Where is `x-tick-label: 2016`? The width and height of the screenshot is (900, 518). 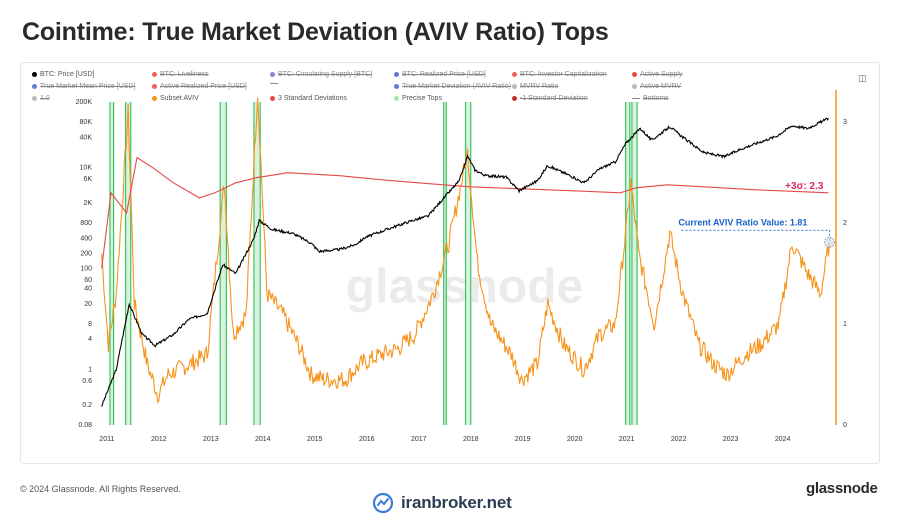 x-tick-label: 2016 is located at coordinates (367, 439).